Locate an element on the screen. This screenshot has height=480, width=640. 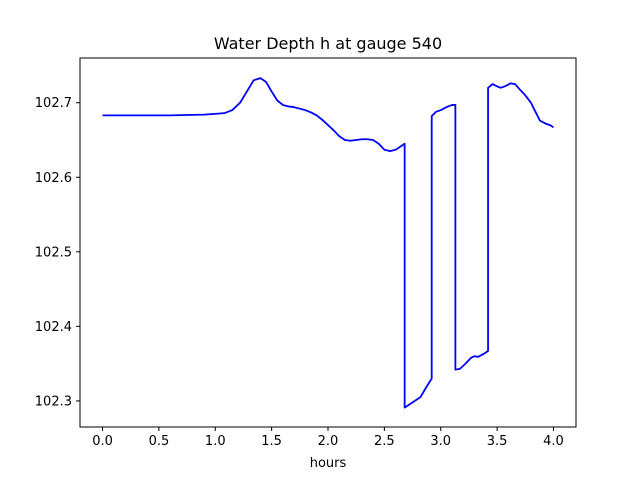
y-tick-label: 102.6 is located at coordinates (53, 178).